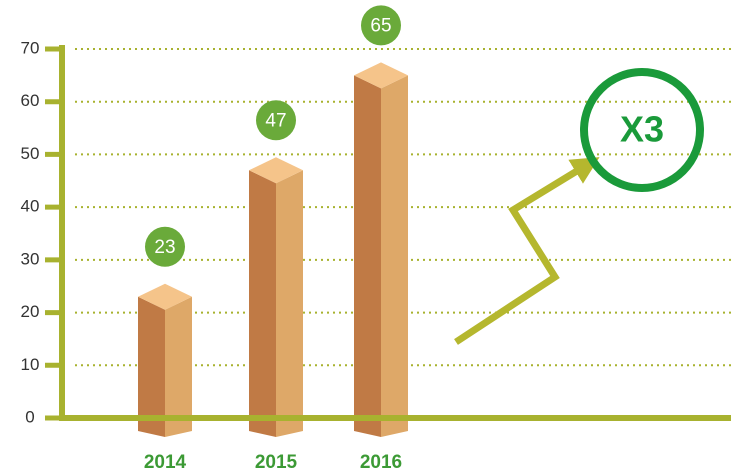  Describe the element at coordinates (30, 47) in the screenshot. I see `y-tick-label: 70` at that location.